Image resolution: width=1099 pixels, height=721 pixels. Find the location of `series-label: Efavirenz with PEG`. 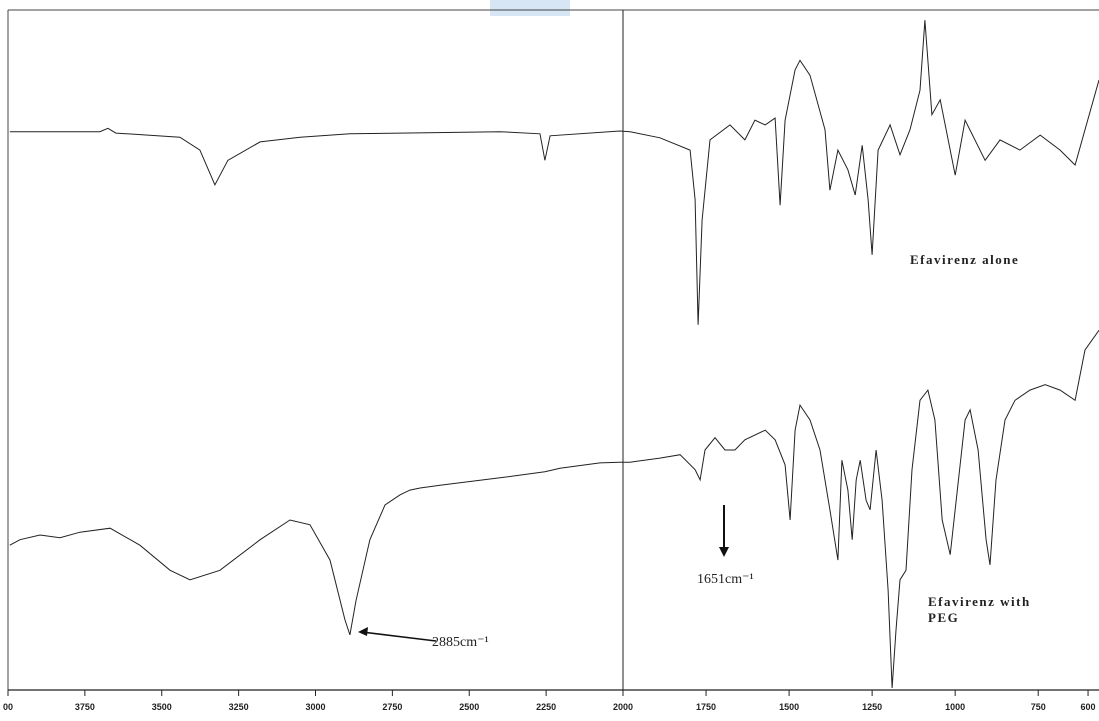

series-label: Efavirenz with PEG is located at coordinates (979, 609).